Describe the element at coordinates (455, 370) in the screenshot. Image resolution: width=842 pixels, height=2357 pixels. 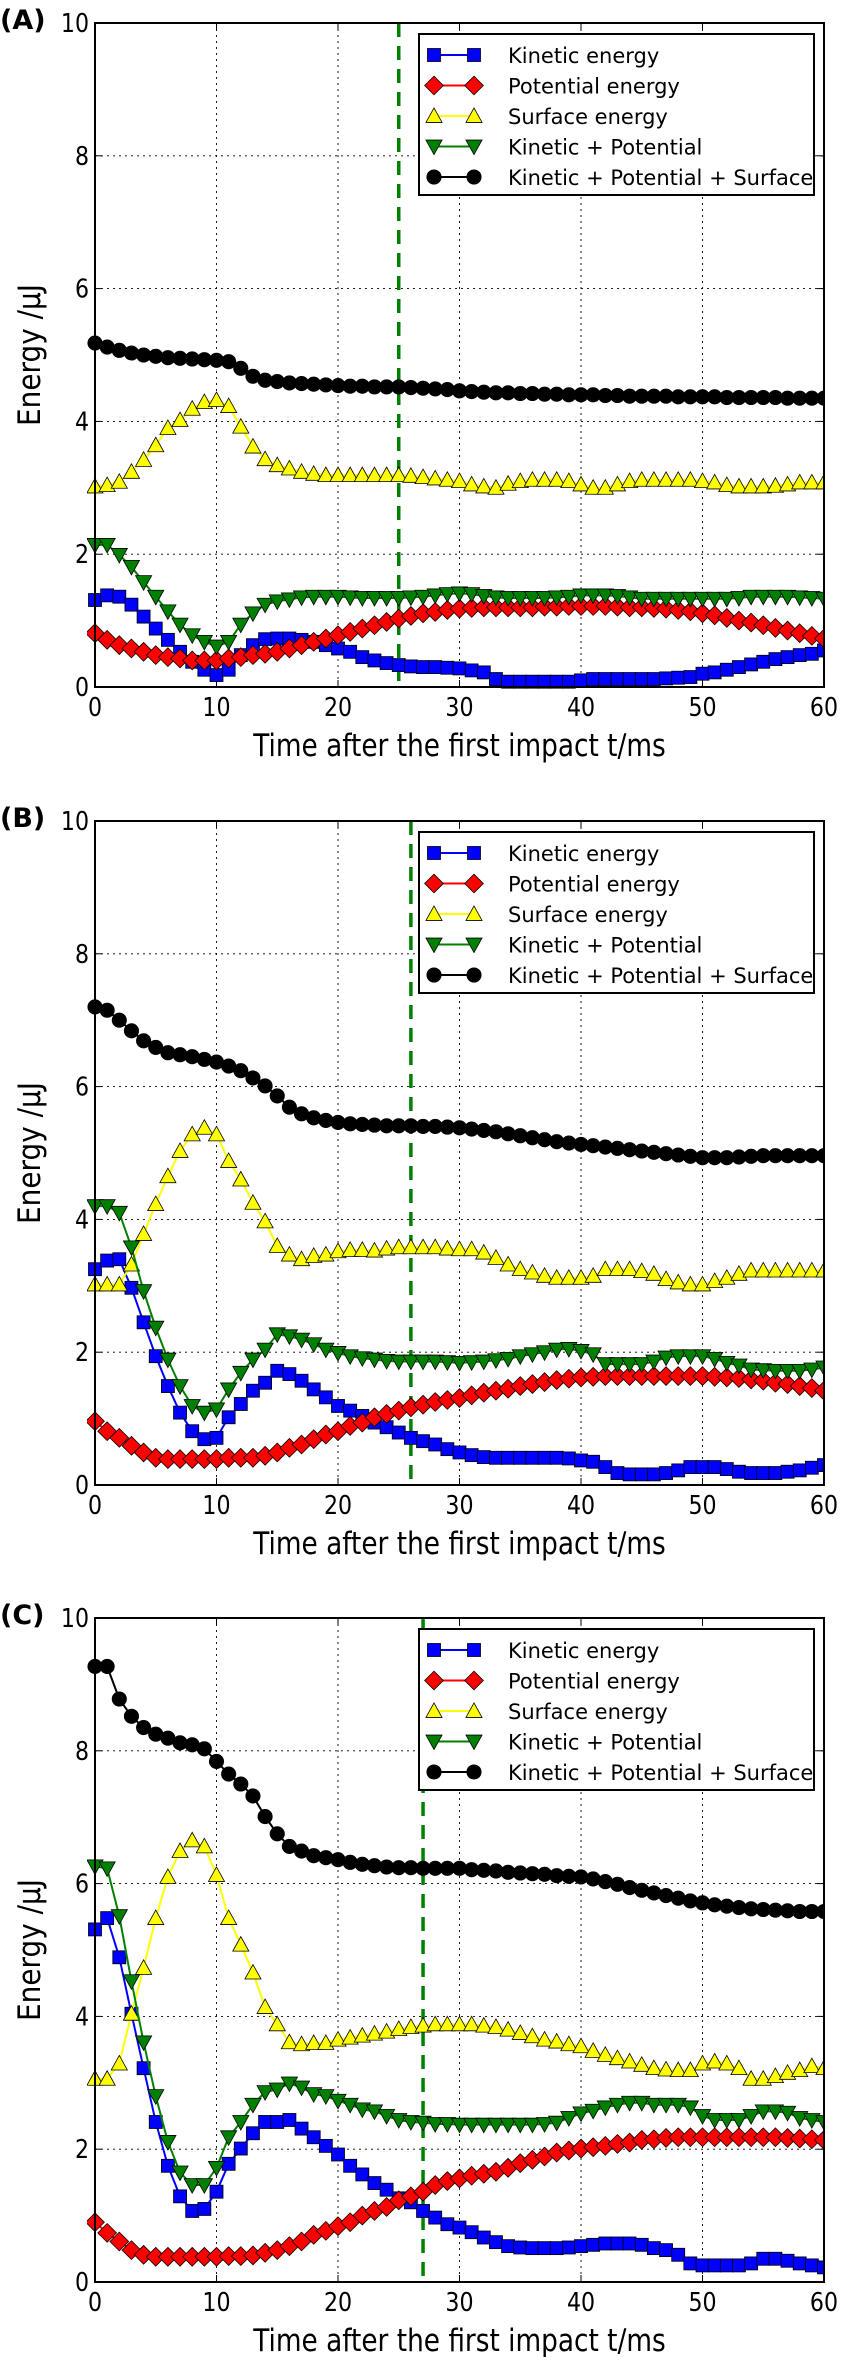
I see `series-kinetic-potential-surface` at that location.